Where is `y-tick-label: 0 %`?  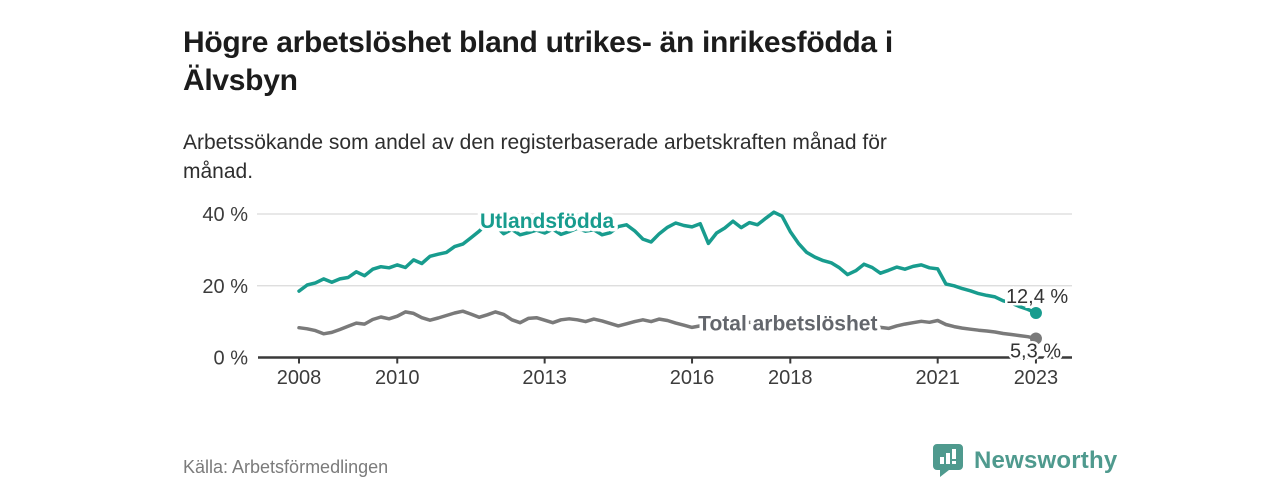
y-tick-label: 0 % is located at coordinates (231, 359).